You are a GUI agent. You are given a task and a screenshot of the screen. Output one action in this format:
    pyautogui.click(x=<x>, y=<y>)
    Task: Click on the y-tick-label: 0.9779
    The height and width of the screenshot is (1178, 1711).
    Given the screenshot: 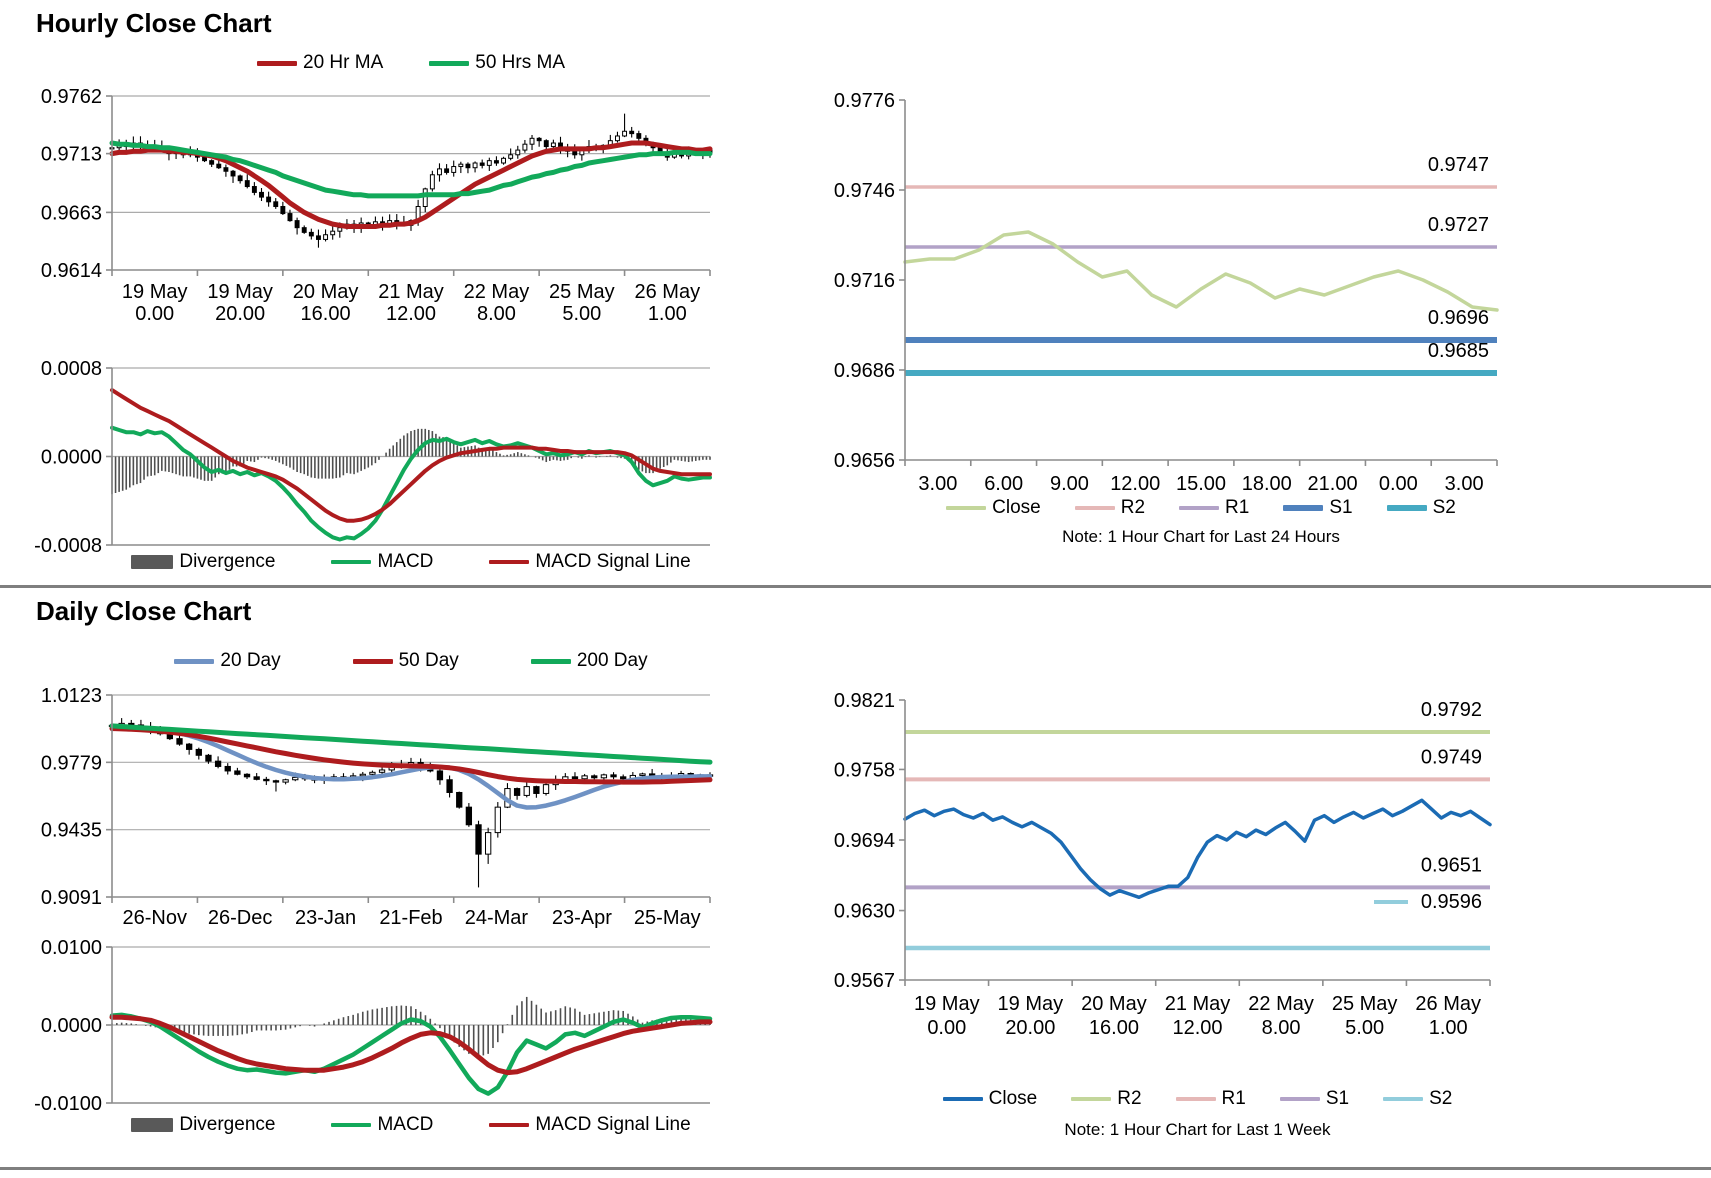 What is the action you would take?
    pyautogui.click(x=71, y=763)
    